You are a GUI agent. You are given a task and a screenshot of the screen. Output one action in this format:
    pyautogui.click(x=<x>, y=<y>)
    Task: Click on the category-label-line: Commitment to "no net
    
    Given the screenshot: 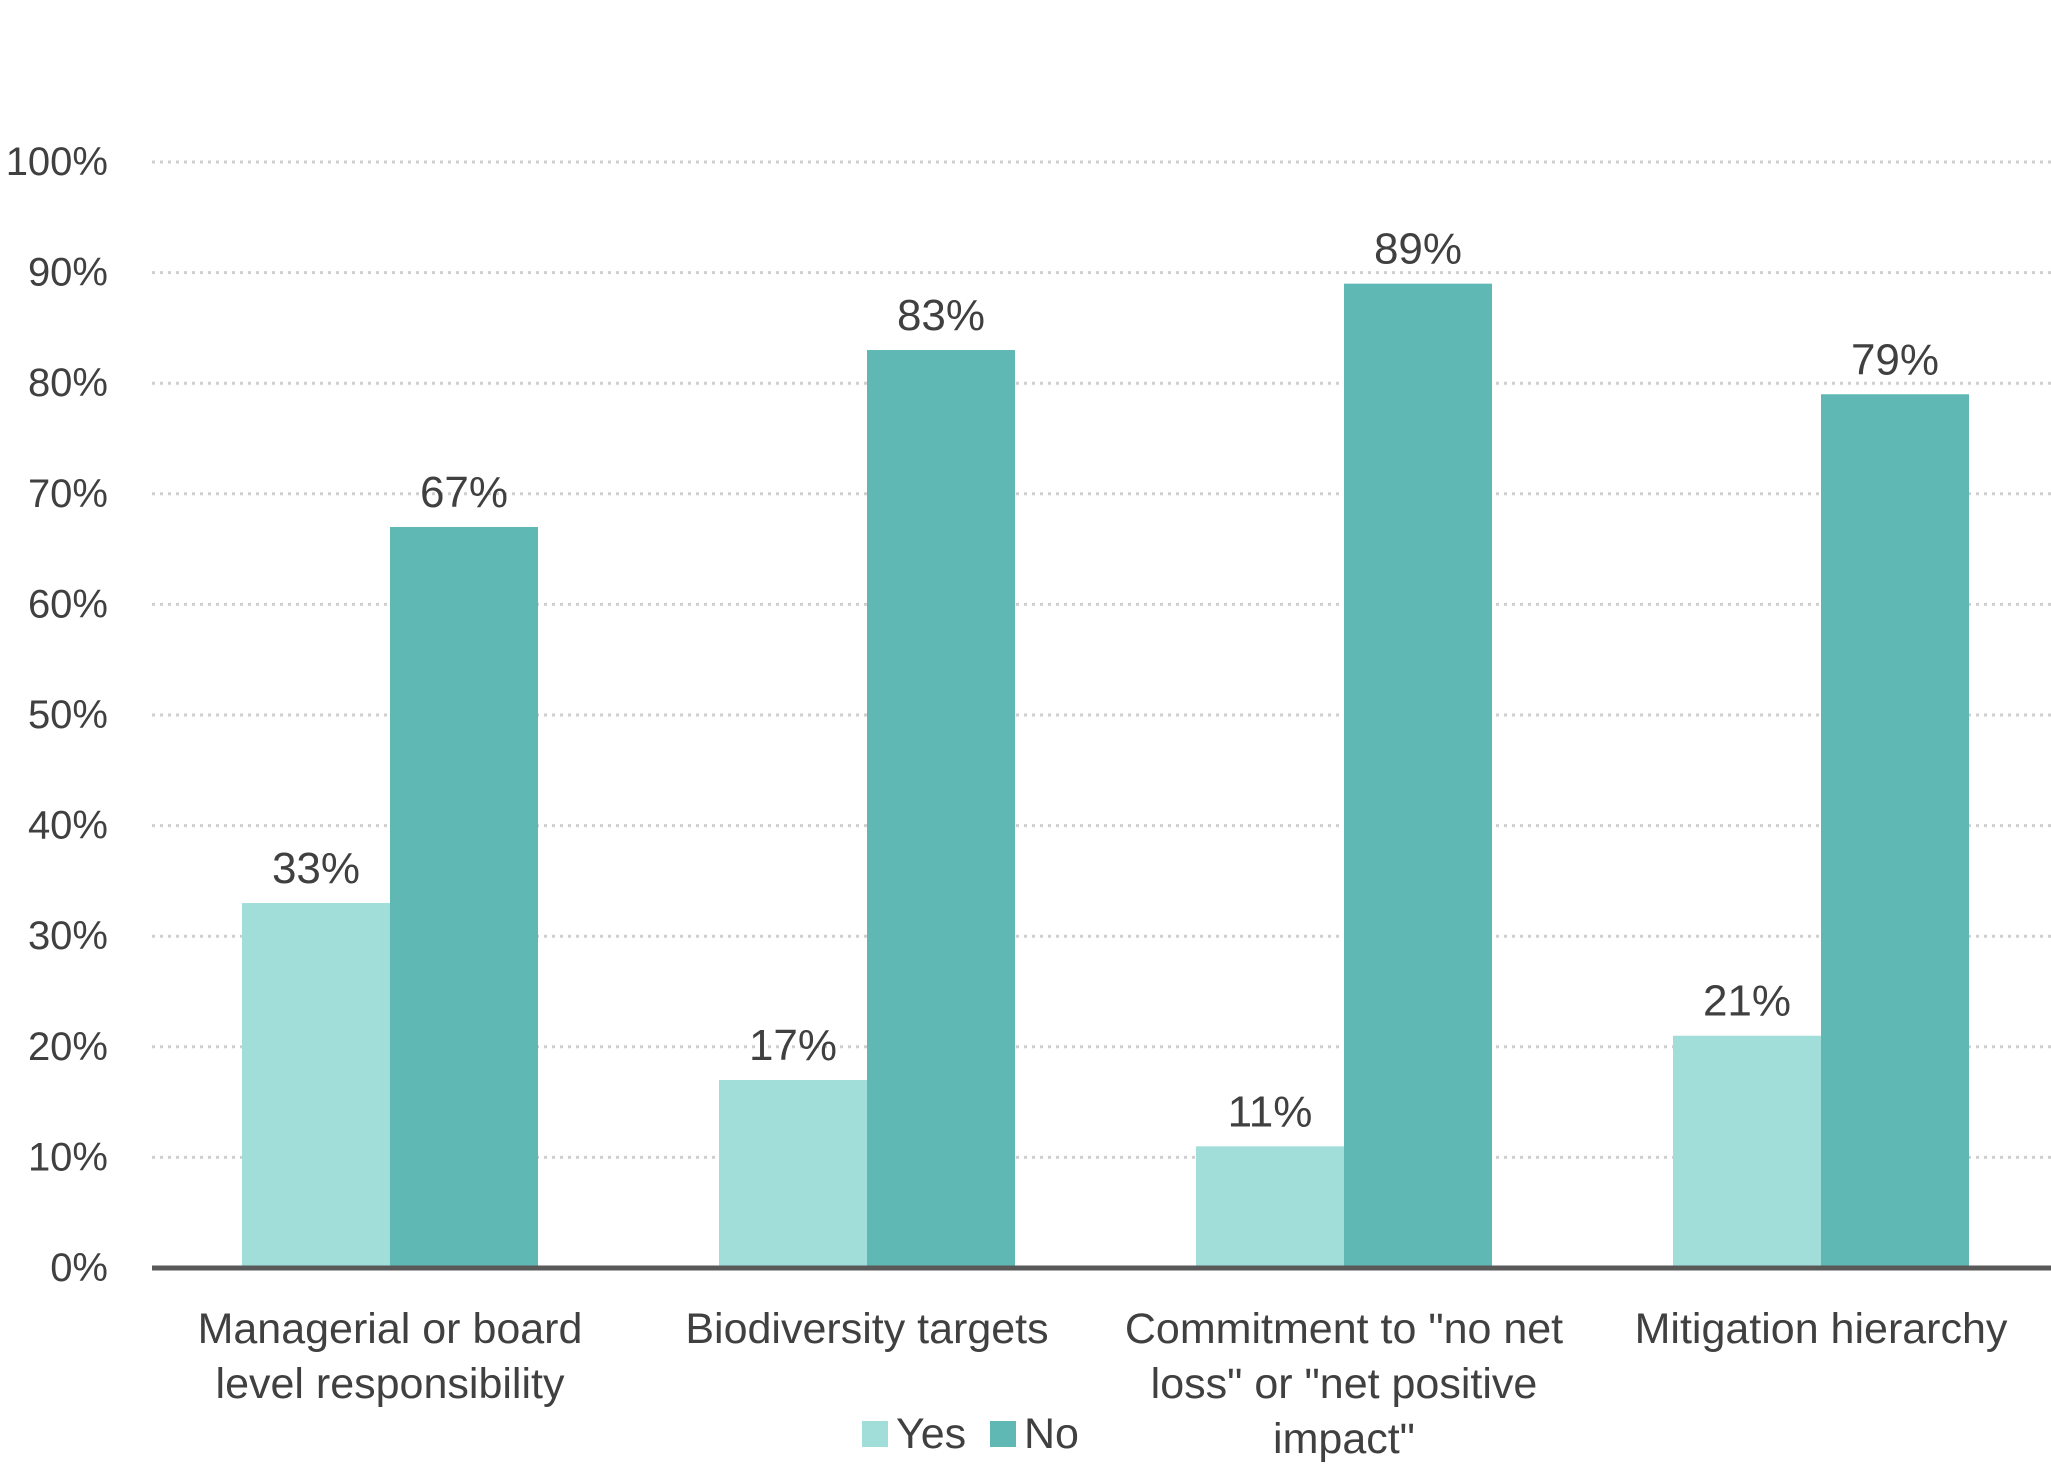 What is the action you would take?
    pyautogui.click(x=1344, y=1329)
    